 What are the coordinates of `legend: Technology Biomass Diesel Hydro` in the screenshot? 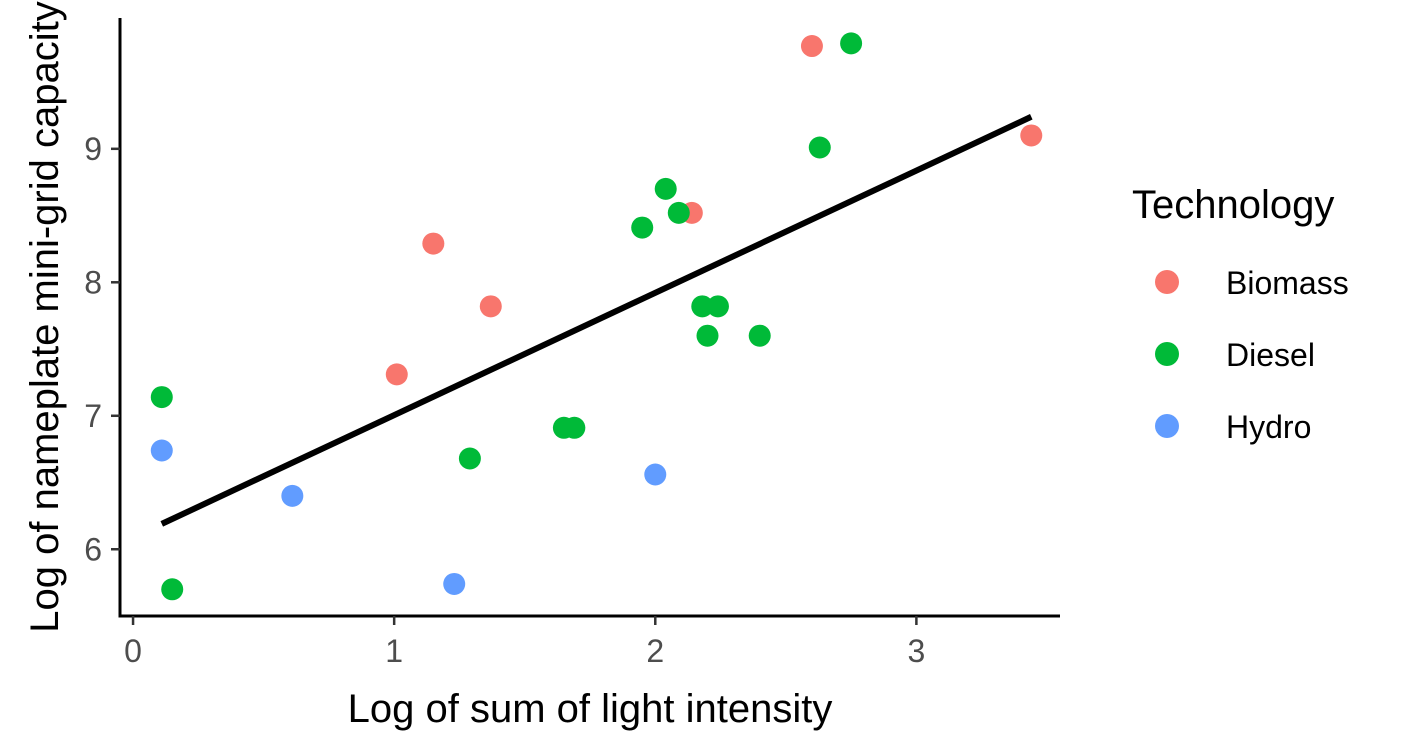 It's located at (1240, 314).